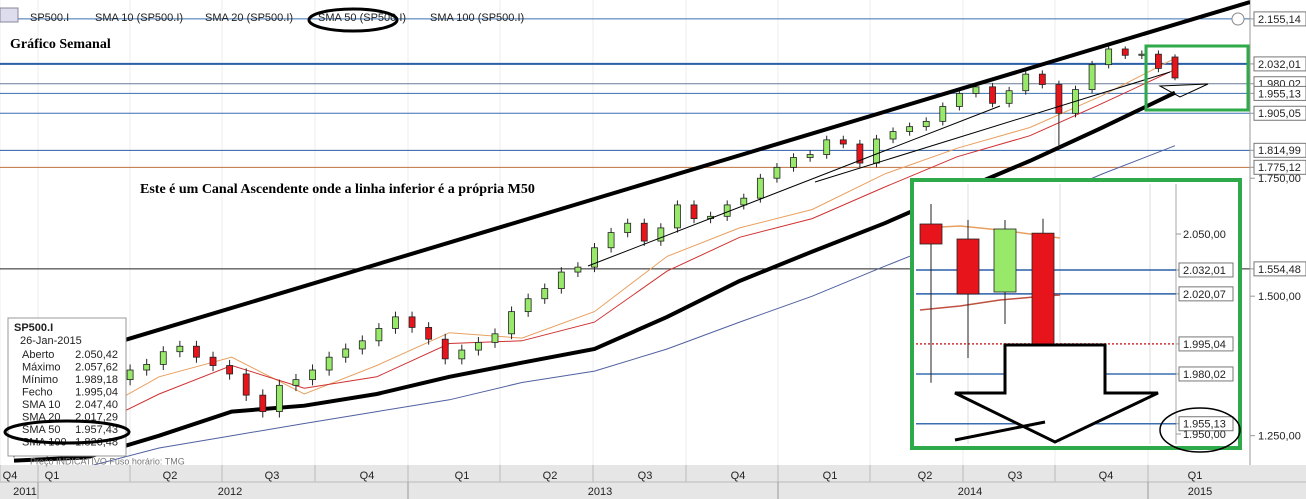 Image resolution: width=1306 pixels, height=499 pixels. I want to click on info-date: 26-Jan-2015, so click(51, 341).